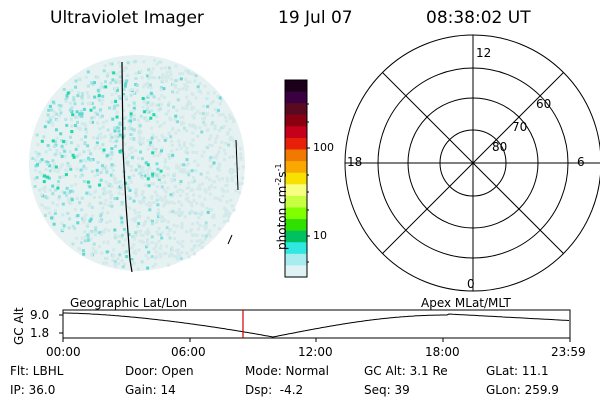 Image resolution: width=600 pixels, height=400 pixels. What do you see at coordinates (127, 18) in the screenshot?
I see `instrument-title: Ultraviolet Imager` at bounding box center [127, 18].